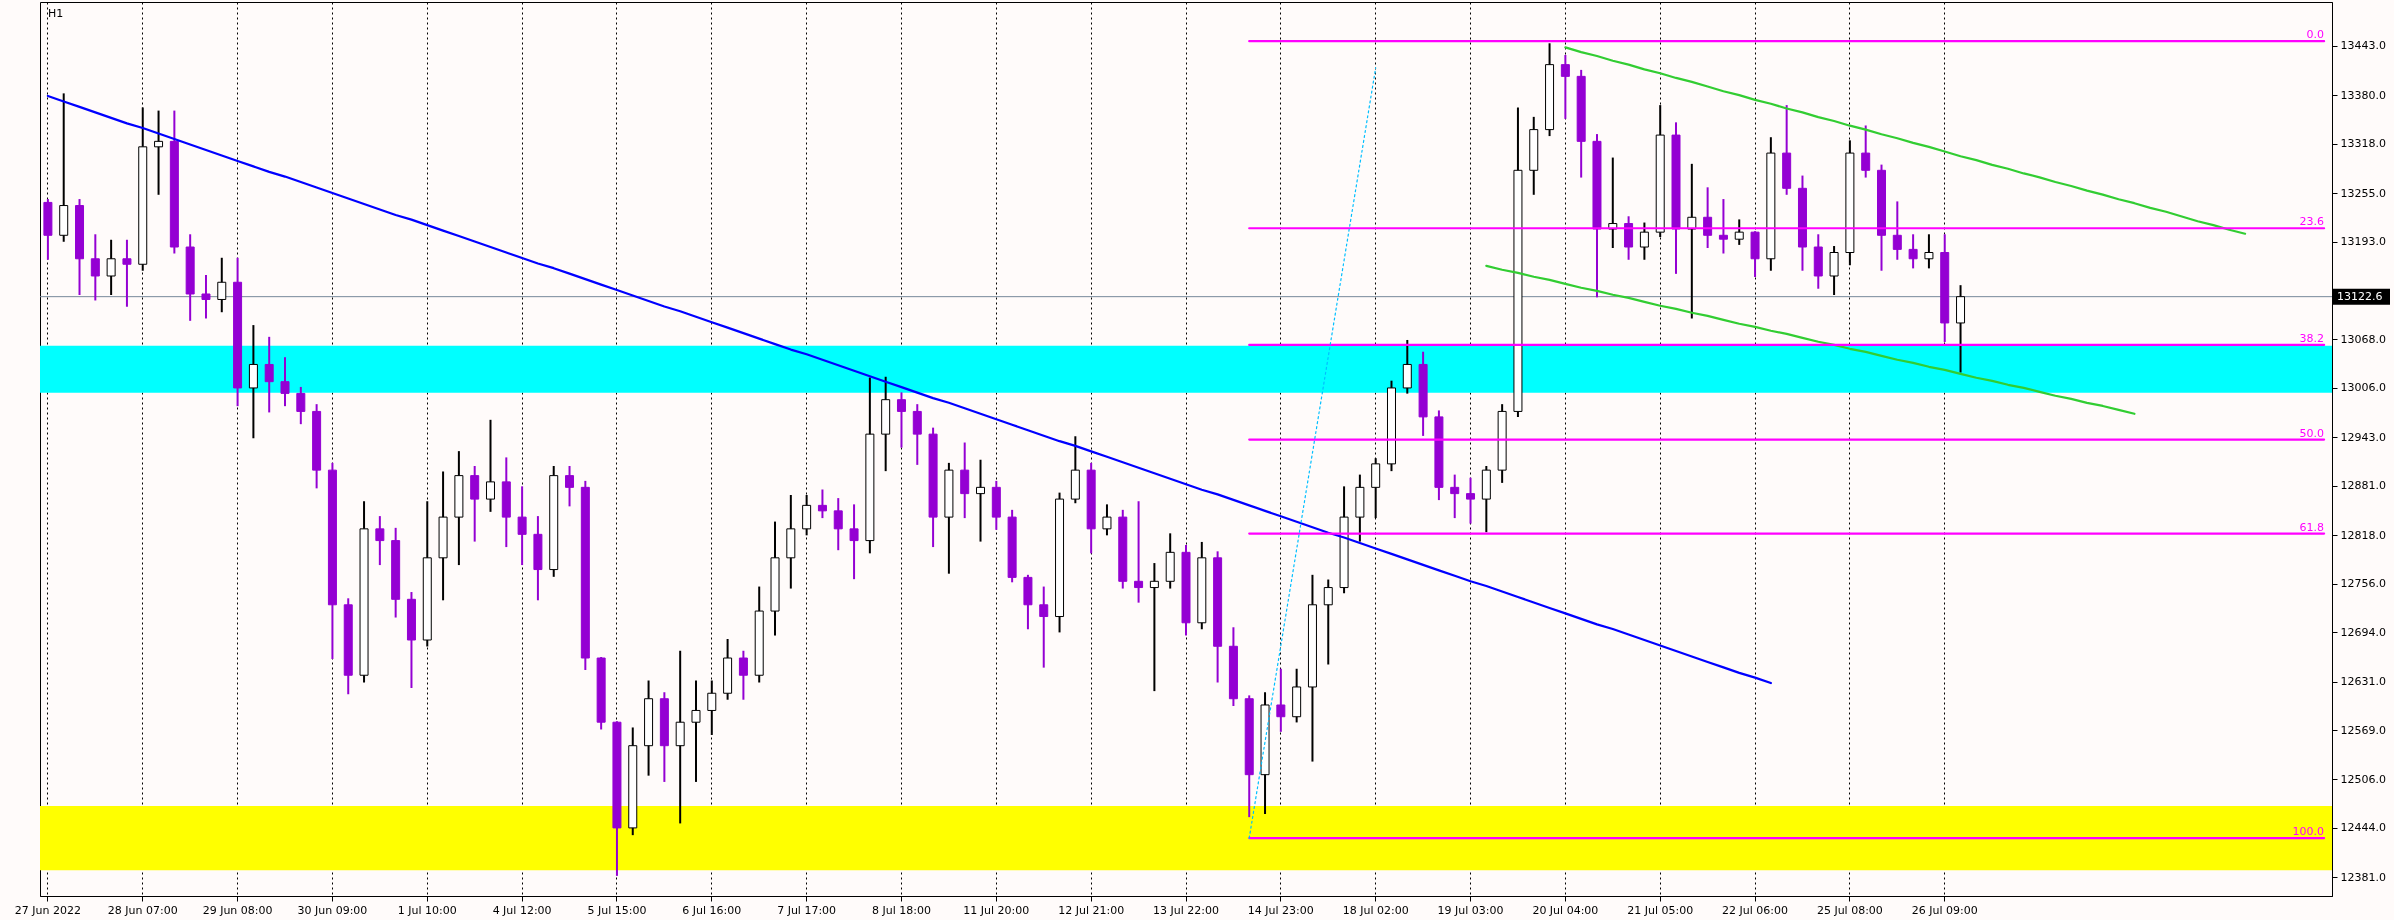  I want to click on x-tick-label: 5 Jul 15:00, so click(617, 910).